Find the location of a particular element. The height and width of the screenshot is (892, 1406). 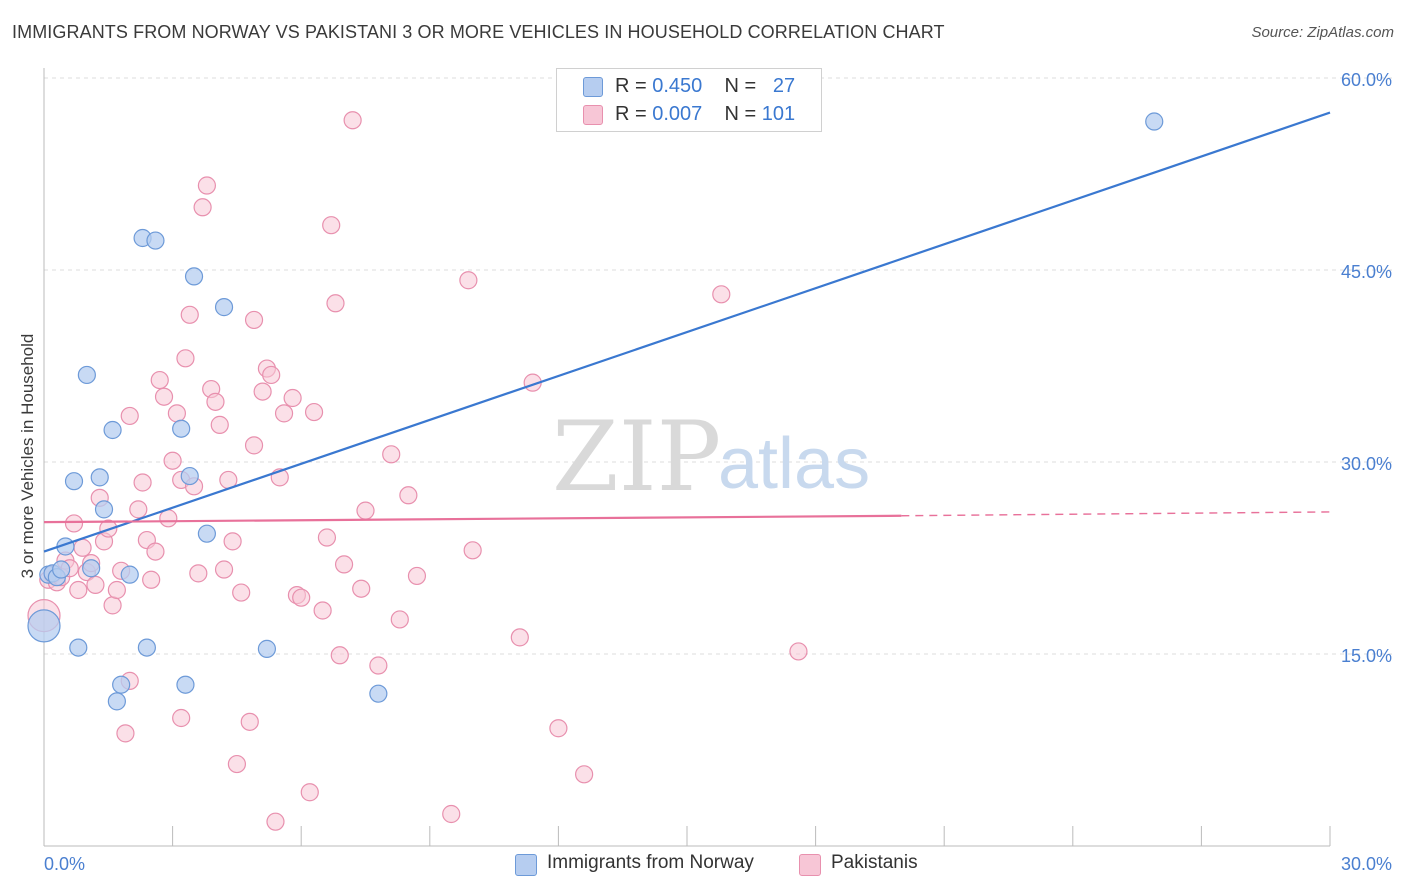

source-label: Source: ZipAtlas.com is located at coordinates (1322, 32).